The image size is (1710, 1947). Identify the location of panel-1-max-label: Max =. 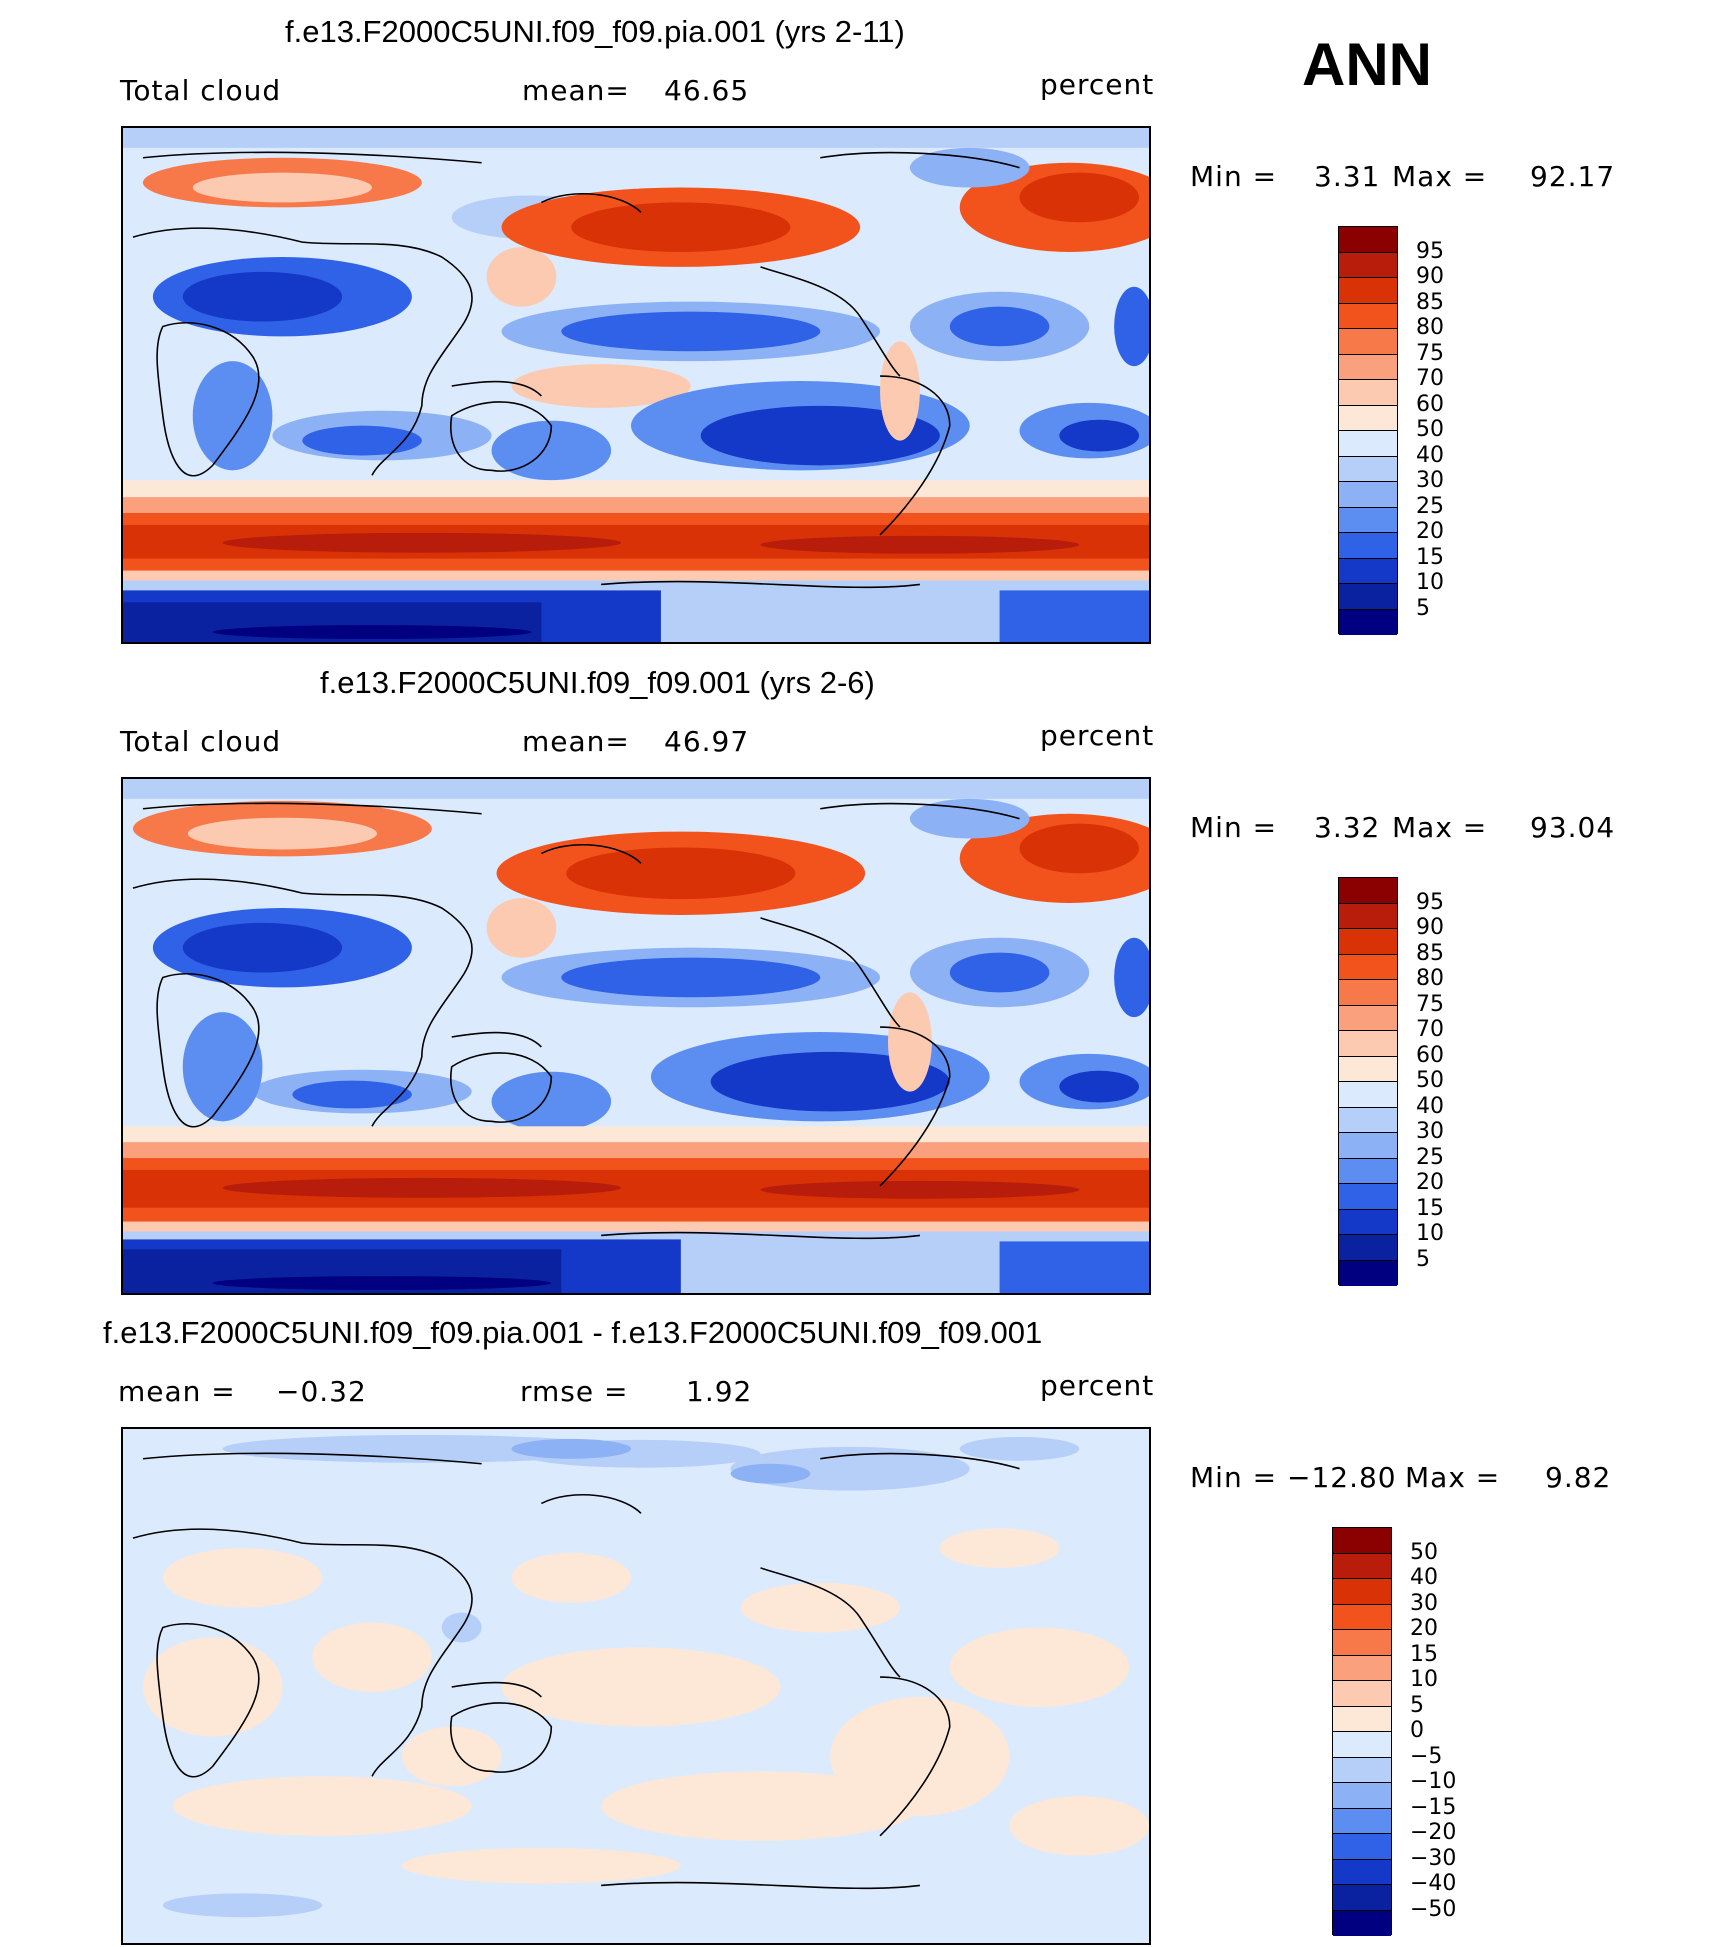
(1440, 176).